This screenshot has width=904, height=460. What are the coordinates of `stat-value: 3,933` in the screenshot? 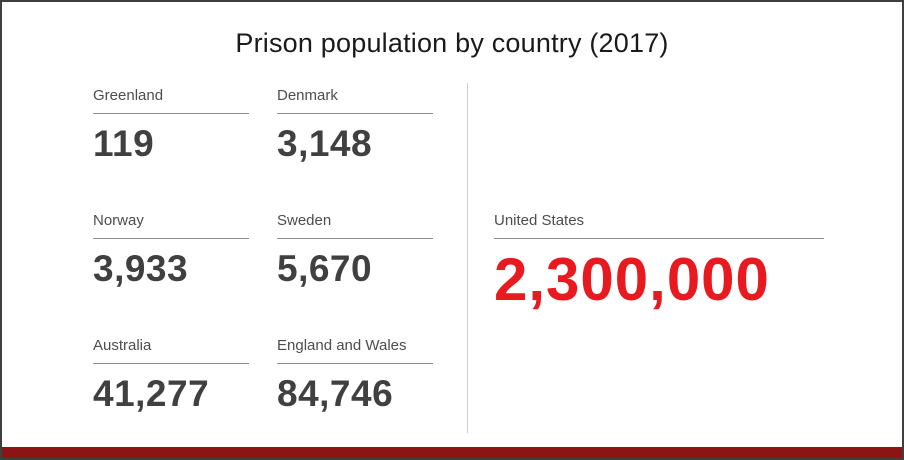 It's located at (141, 268).